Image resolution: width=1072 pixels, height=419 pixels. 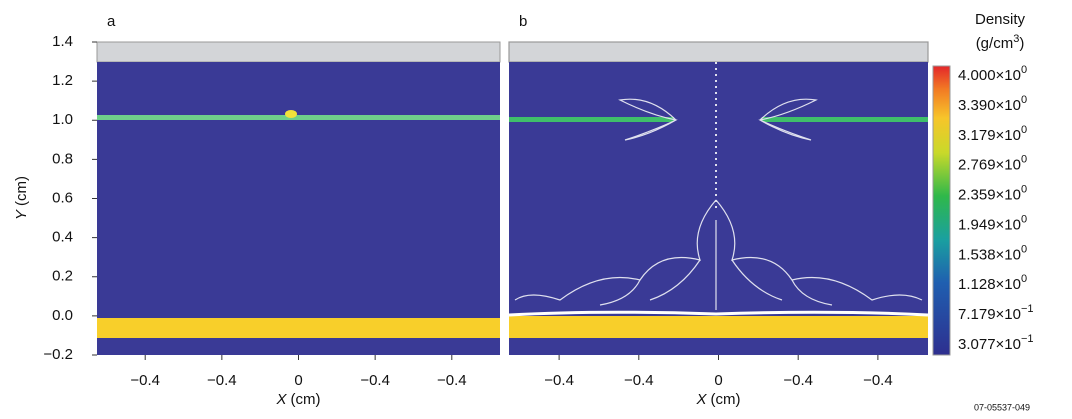 I want to click on figure-id: 07-05537-049, so click(x=1002, y=407).